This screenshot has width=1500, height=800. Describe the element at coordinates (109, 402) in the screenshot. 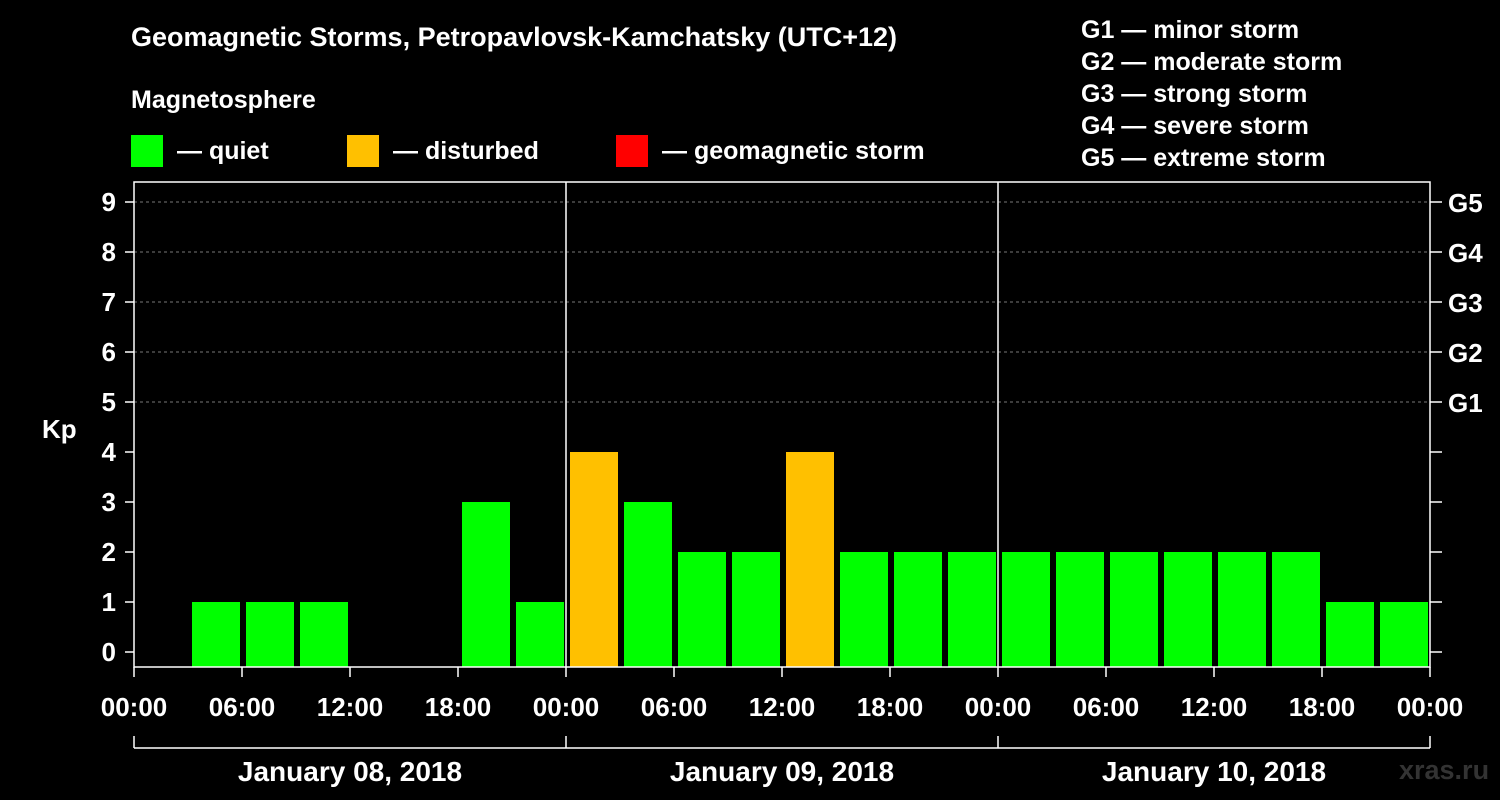

I see `y-tick-label: 5` at that location.